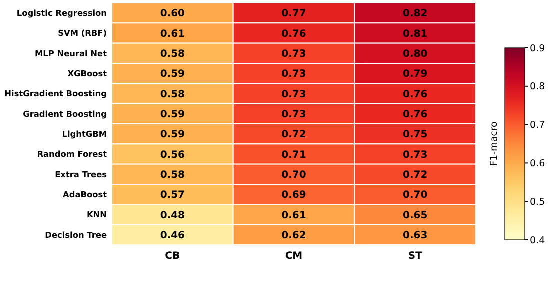 This screenshot has width=550, height=290. I want to click on y-tick-label: Decision Tree, so click(76, 235).